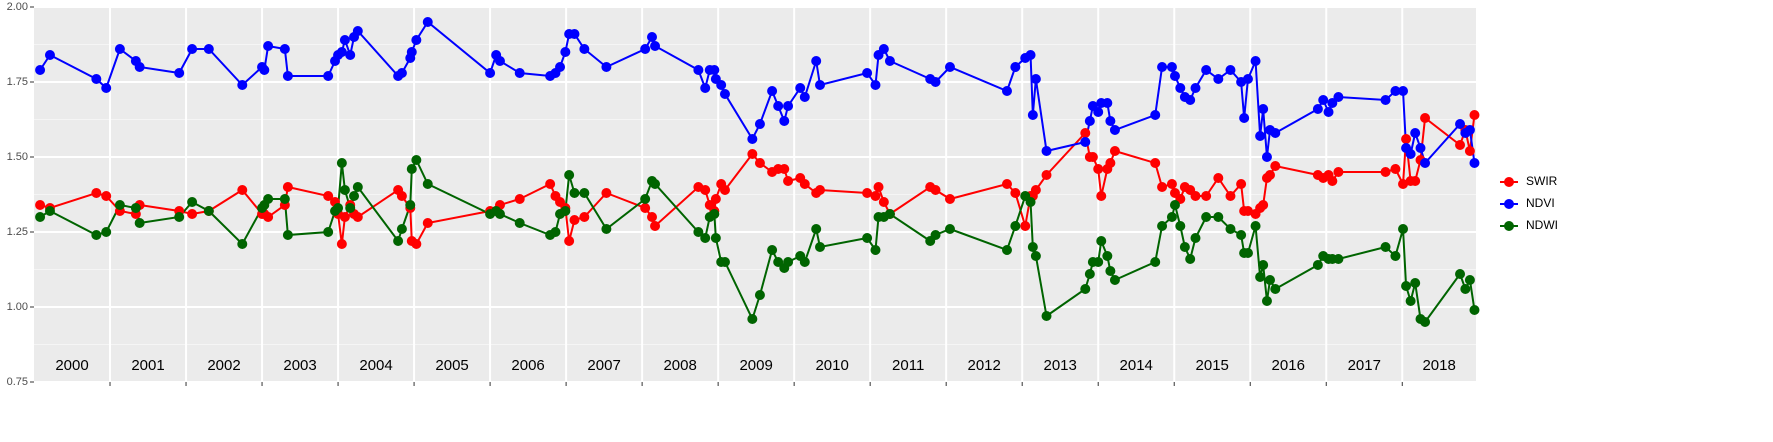  What do you see at coordinates (17, 82) in the screenshot?
I see `y-tick-label: 1.75` at bounding box center [17, 82].